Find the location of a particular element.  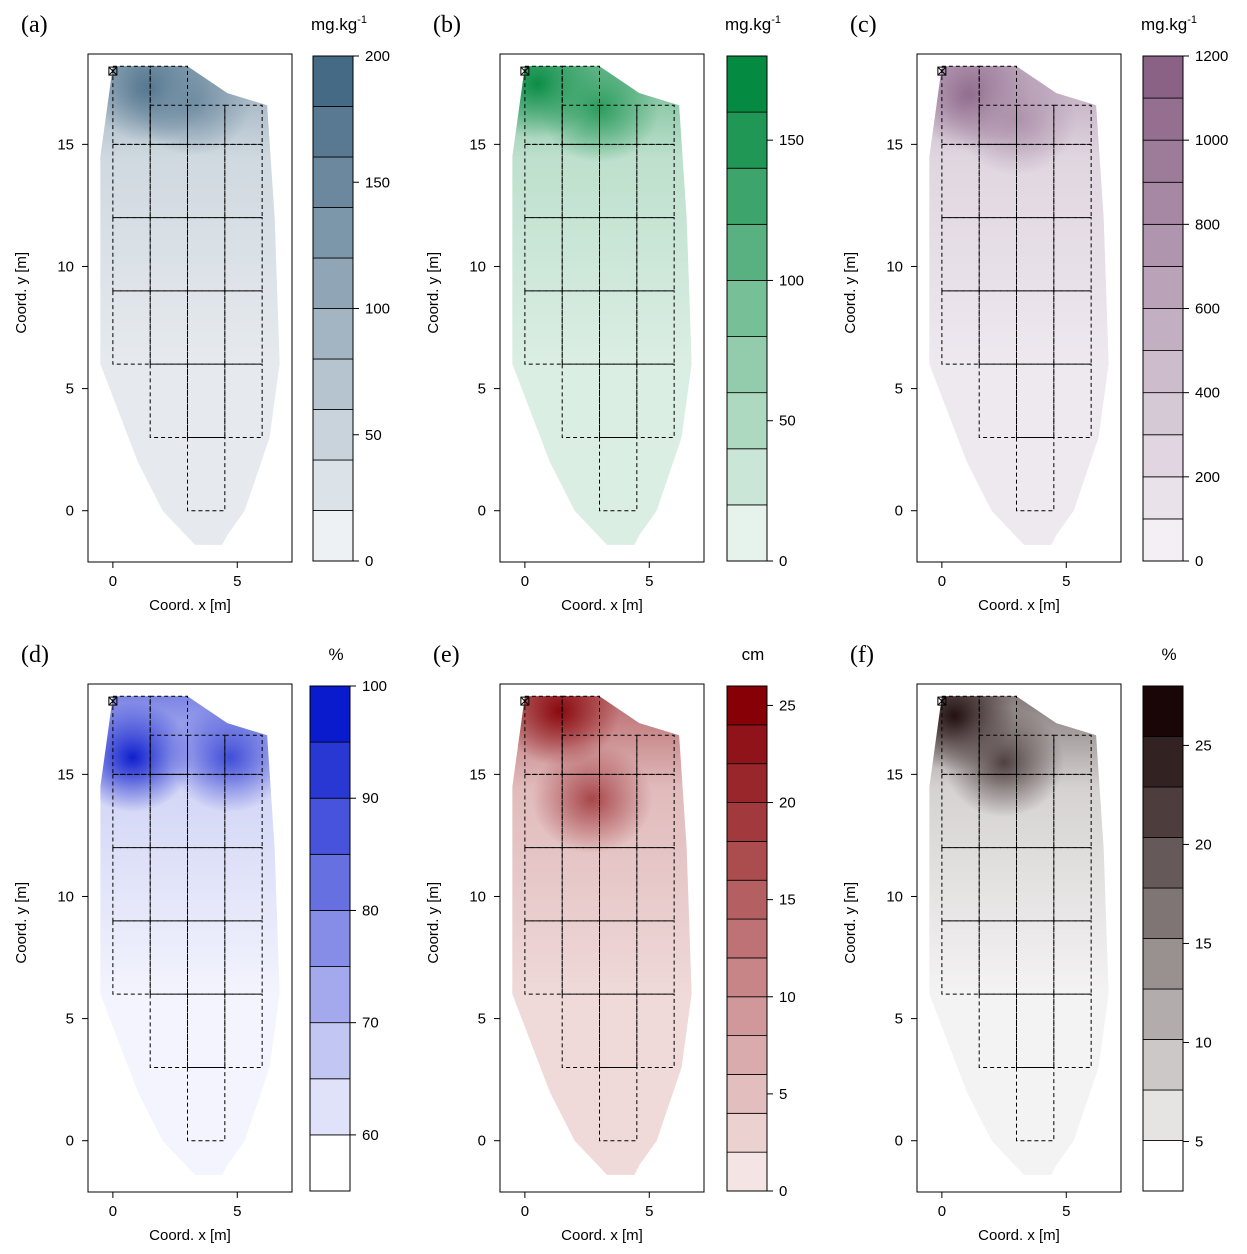

x-tick-label: 0 is located at coordinates (525, 1211).